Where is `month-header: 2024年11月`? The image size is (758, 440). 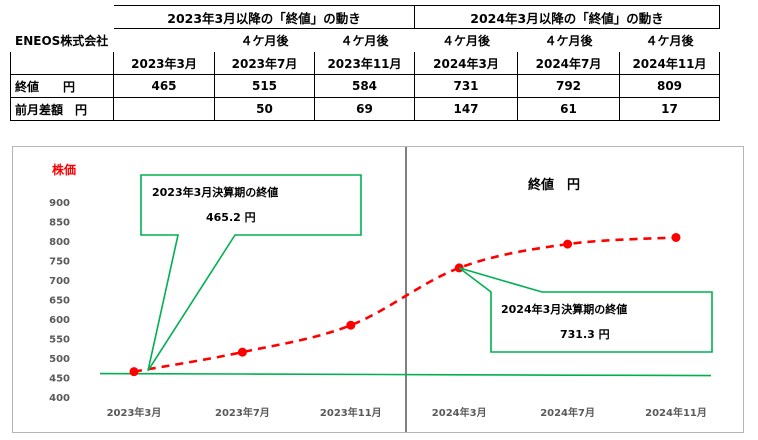
month-header: 2024年11月 is located at coordinates (669, 63).